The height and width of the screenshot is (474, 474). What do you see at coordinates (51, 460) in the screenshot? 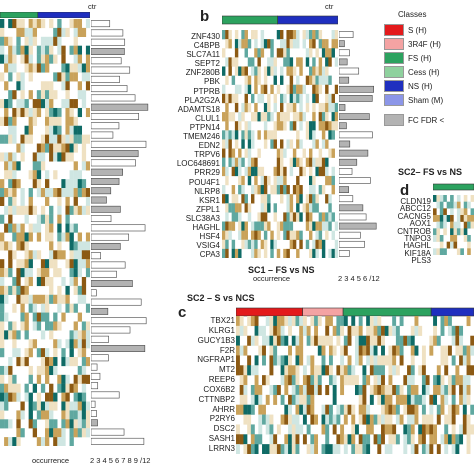
I see `panel-a-occurrence-label: occurrence` at bounding box center [51, 460].